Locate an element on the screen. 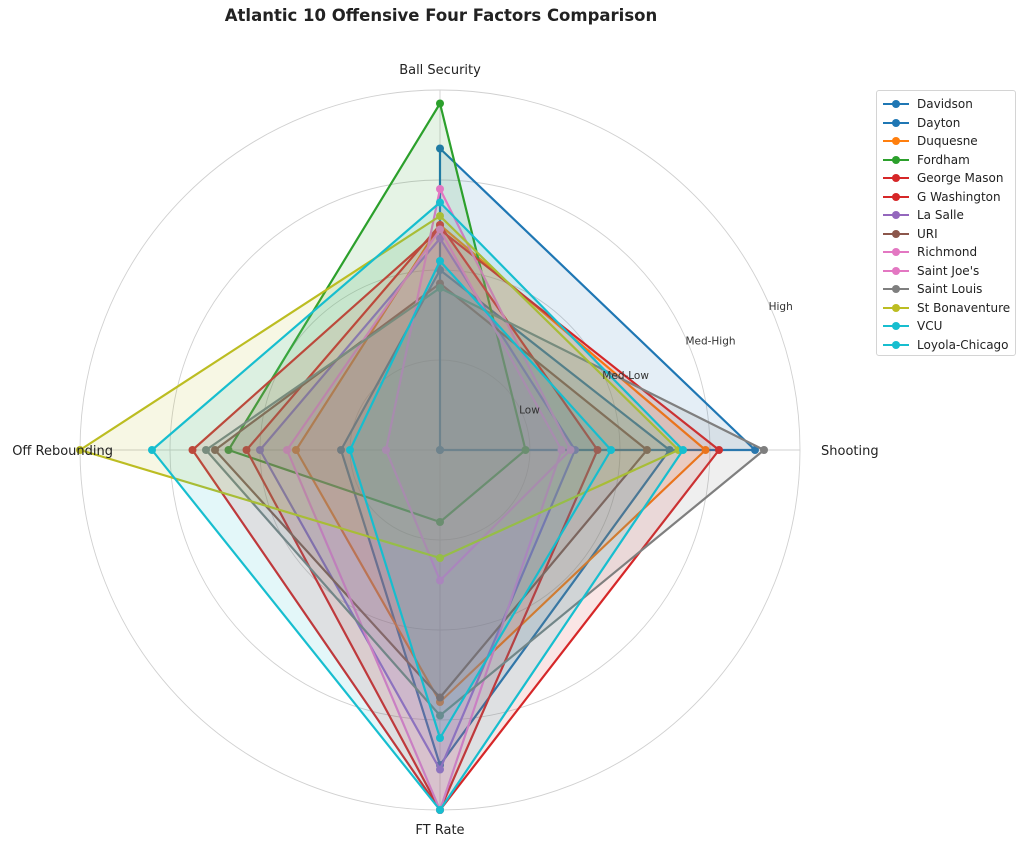 The height and width of the screenshot is (846, 1024). legend-item-richmond: Richmond is located at coordinates (949, 252).